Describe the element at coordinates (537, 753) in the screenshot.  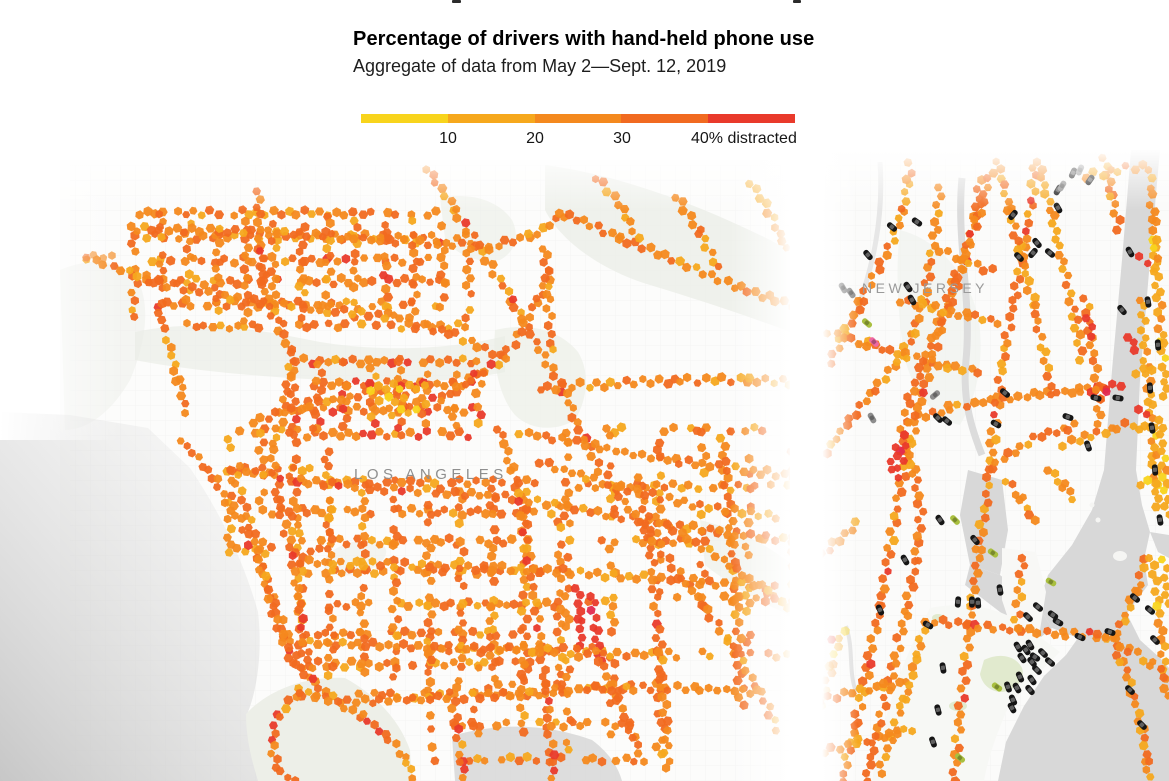
I see `la-harbor-water` at that location.